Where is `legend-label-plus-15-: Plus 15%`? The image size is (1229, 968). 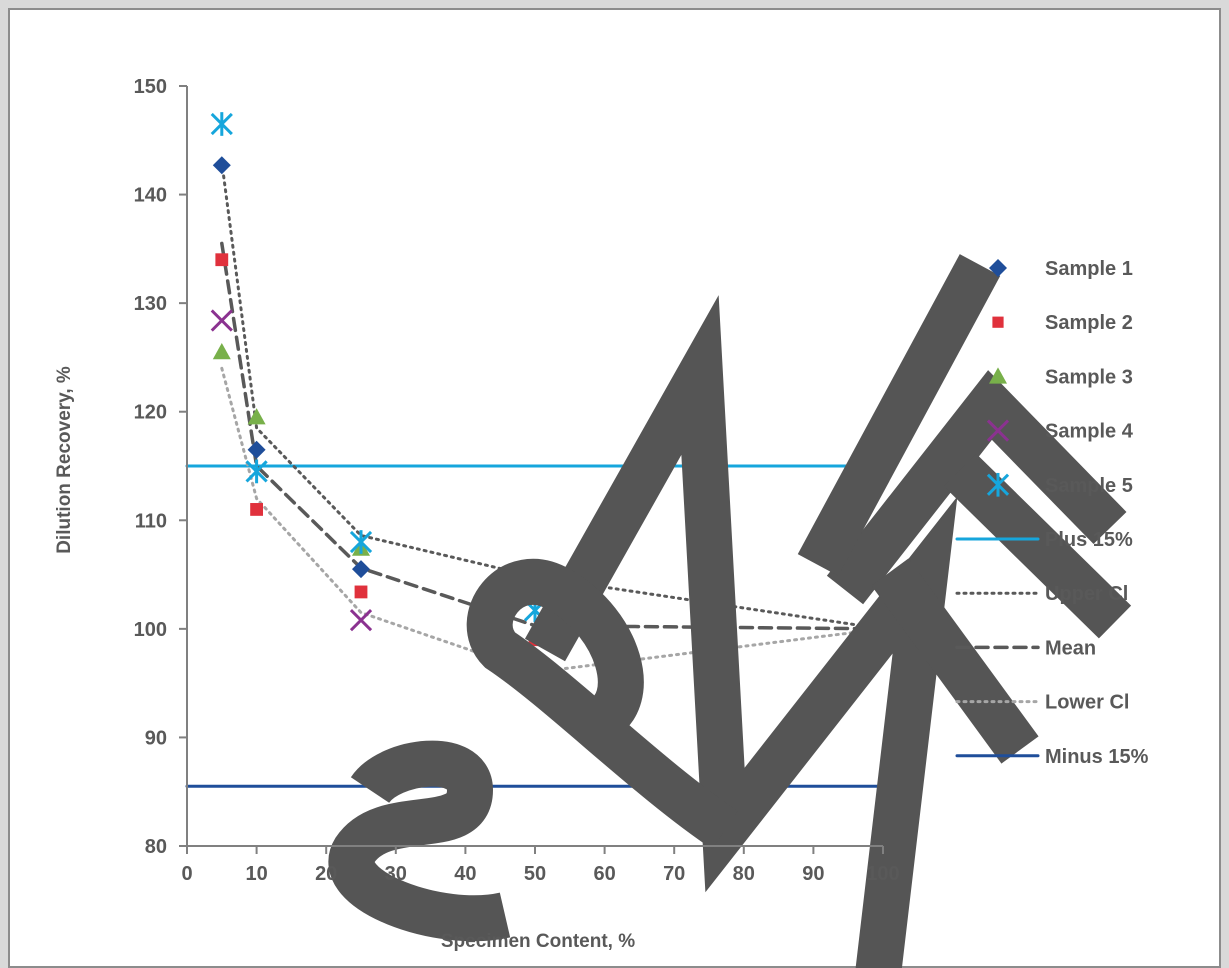
legend-label-plus-15-: Plus 15% is located at coordinates (1089, 540).